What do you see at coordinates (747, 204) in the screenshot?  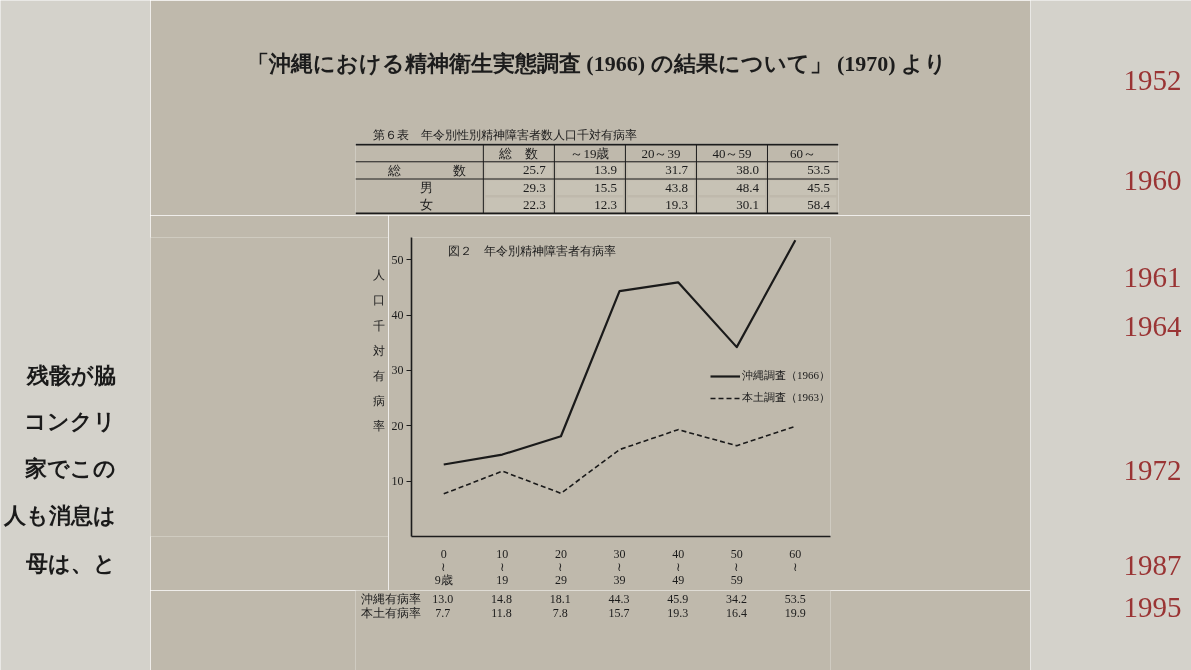 I see `data-label: 30.1` at bounding box center [747, 204].